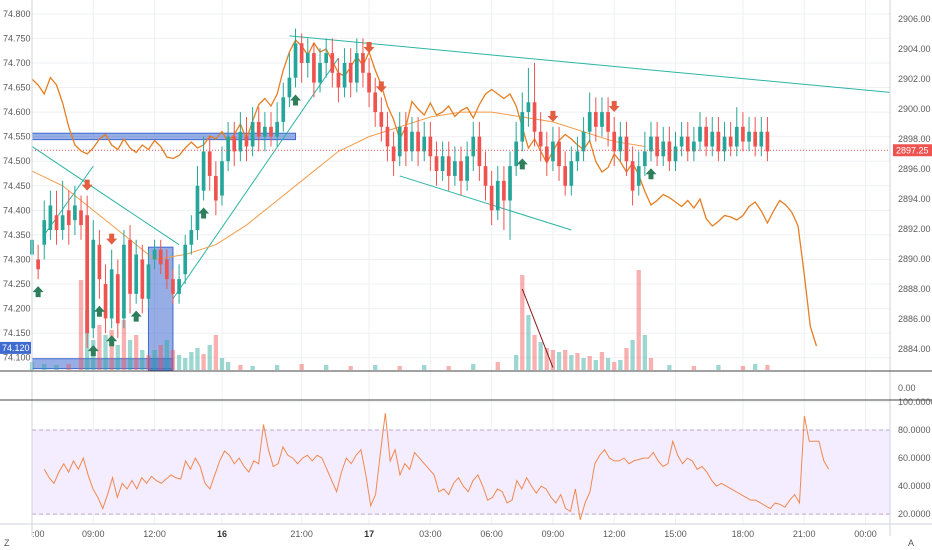 This screenshot has height=550, width=932. What do you see at coordinates (914, 289) in the screenshot?
I see `right-axis-tick-label: 2888.00` at bounding box center [914, 289].